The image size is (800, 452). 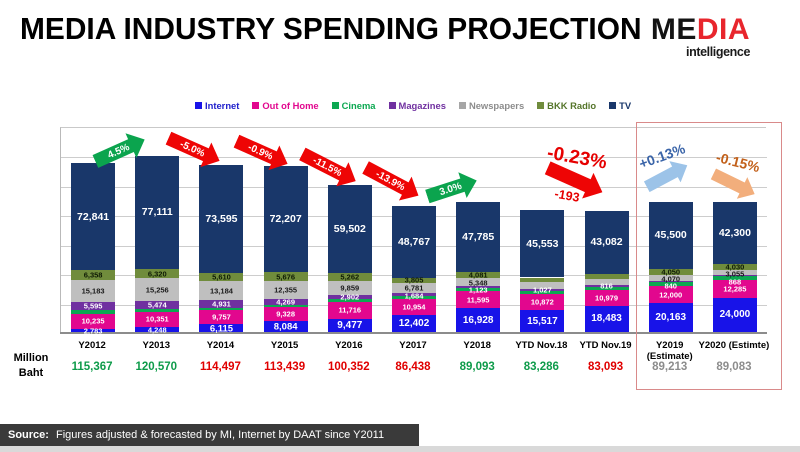 I want to click on x-axis-line, so click(x=413, y=333).